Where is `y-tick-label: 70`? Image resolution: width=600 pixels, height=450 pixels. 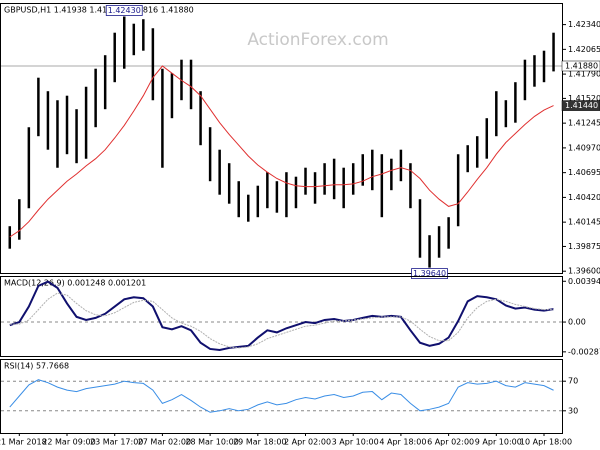 y-tick-label: 70 is located at coordinates (573, 381).